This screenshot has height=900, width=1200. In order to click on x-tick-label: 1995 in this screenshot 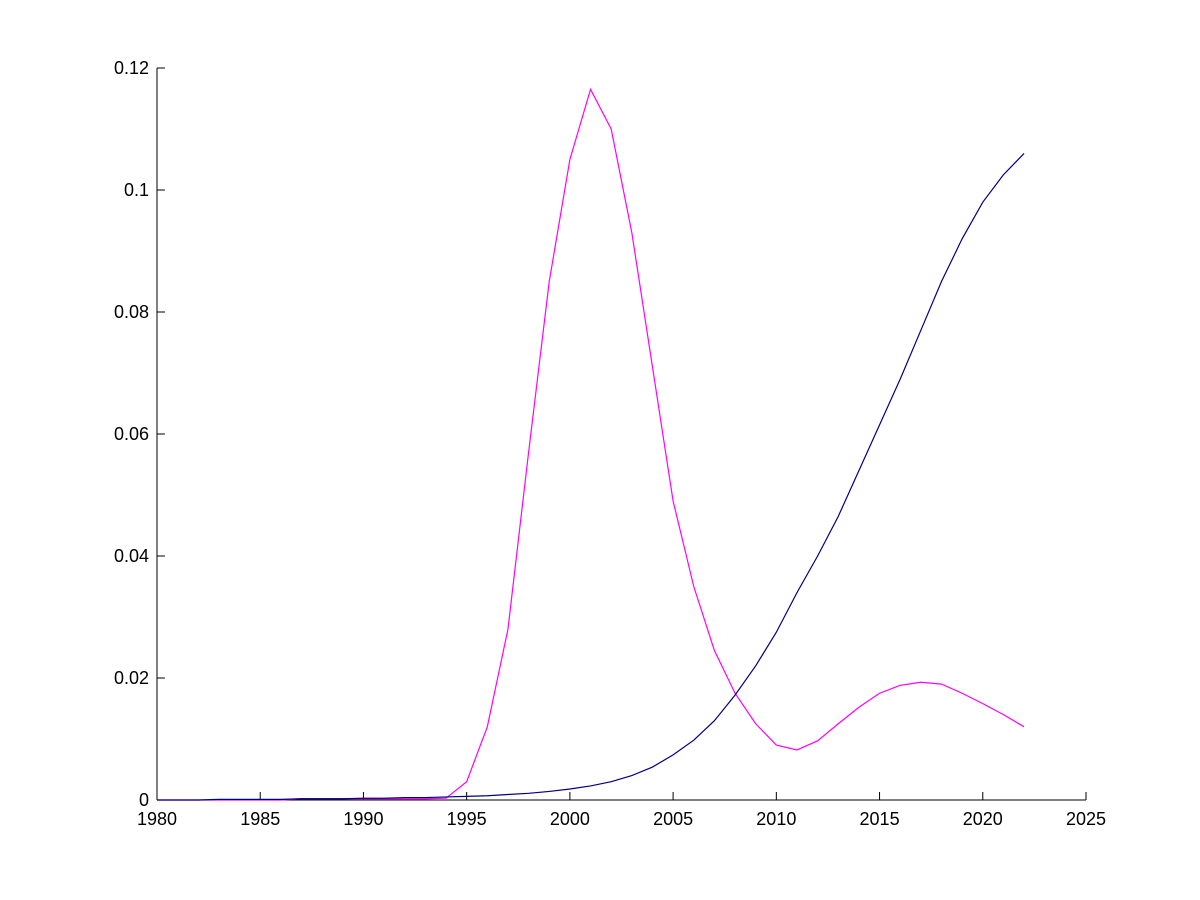, I will do `click(467, 819)`.